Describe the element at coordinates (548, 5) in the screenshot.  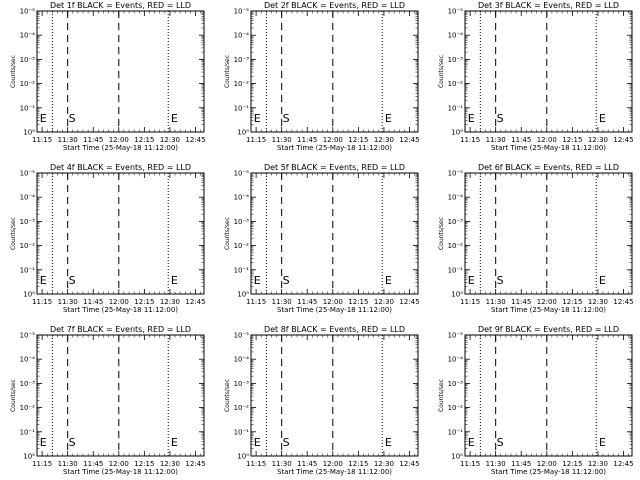
I see `panel-title: Det 3f BLACK = Events, RED = LLD` at that location.